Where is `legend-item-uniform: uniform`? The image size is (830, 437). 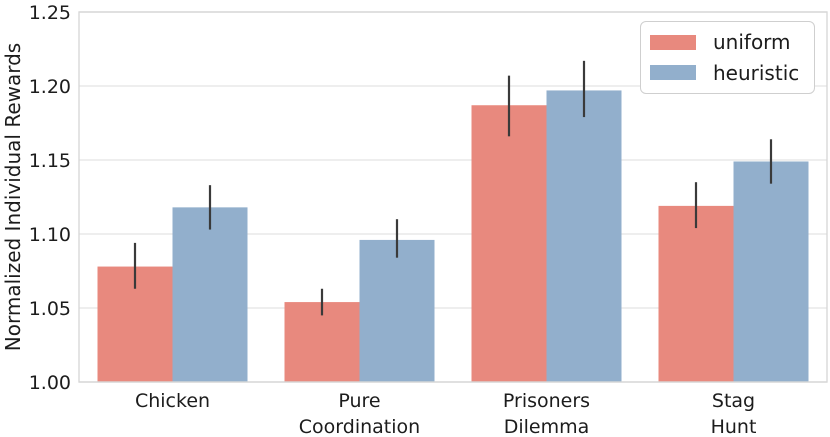
legend-item-uniform: uniform is located at coordinates (732, 42).